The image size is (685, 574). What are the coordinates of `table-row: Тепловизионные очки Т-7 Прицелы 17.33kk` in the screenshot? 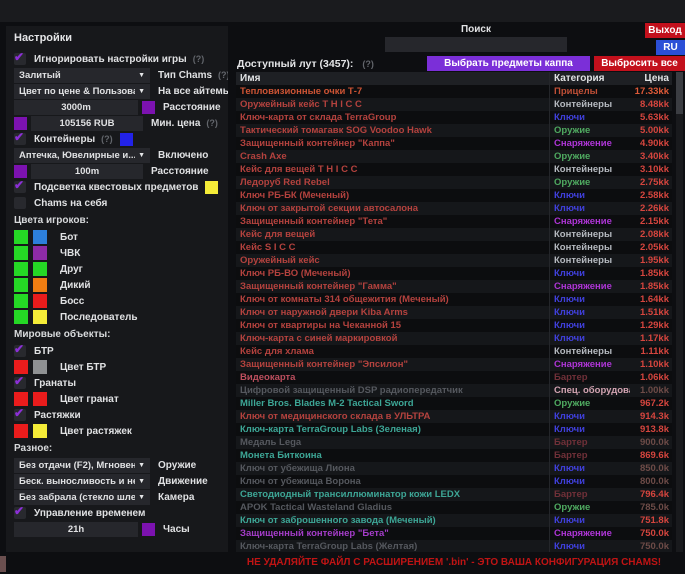 It's located at (454, 91).